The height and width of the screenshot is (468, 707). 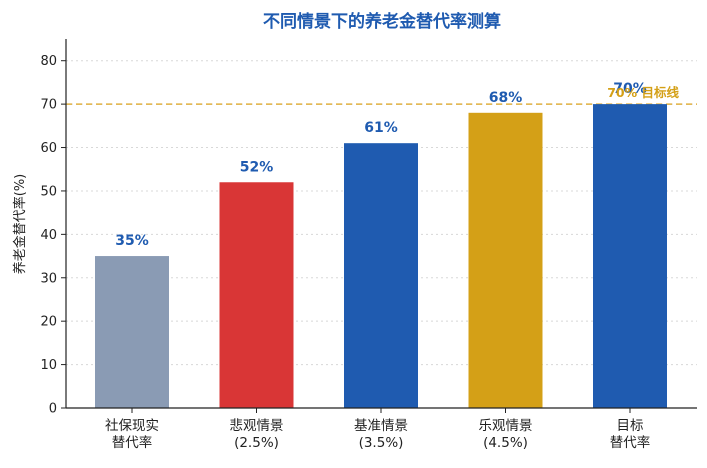 What do you see at coordinates (381, 128) in the screenshot?
I see `data-label: 61%` at bounding box center [381, 128].